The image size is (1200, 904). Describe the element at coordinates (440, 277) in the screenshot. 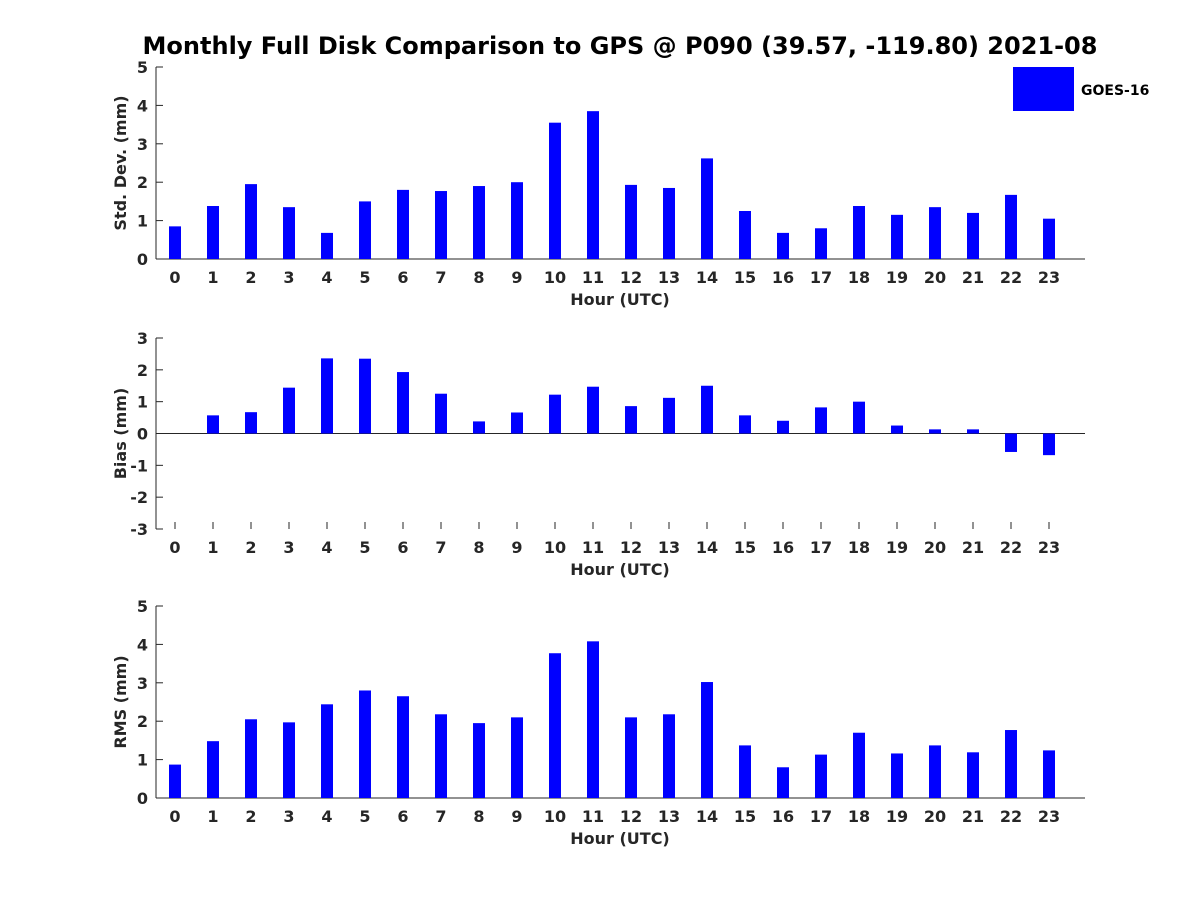

I see `x-tick-label: 7` at that location.